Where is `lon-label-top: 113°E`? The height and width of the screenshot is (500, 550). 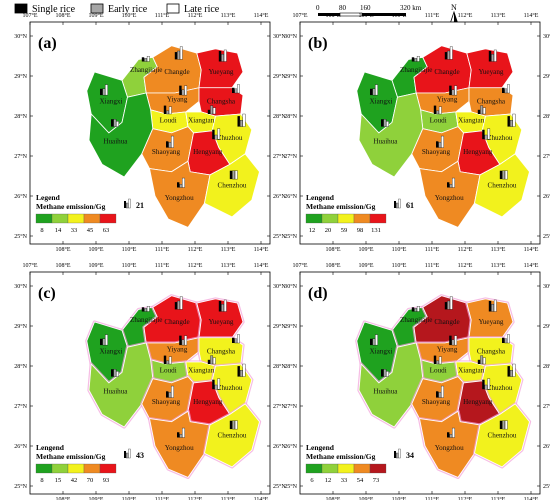 lon-label-top: 113°E is located at coordinates (498, 15).